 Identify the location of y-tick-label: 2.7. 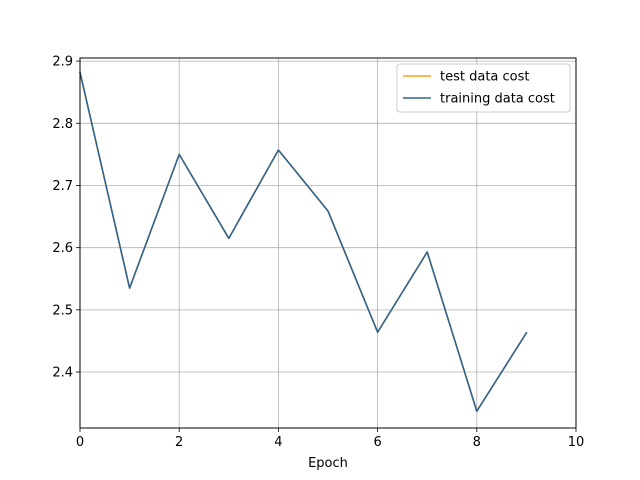
(62, 186).